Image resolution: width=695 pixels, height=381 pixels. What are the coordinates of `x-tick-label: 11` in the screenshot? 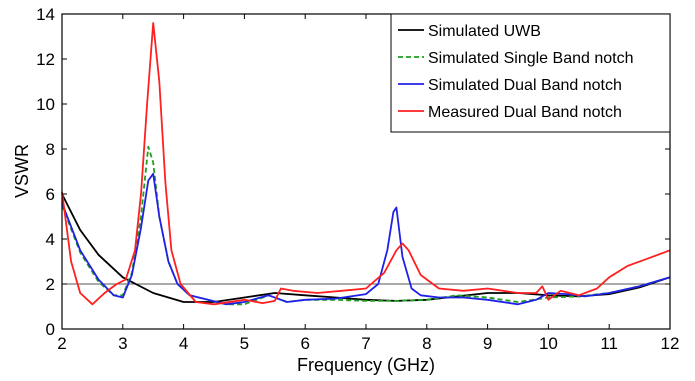 It's located at (609, 343).